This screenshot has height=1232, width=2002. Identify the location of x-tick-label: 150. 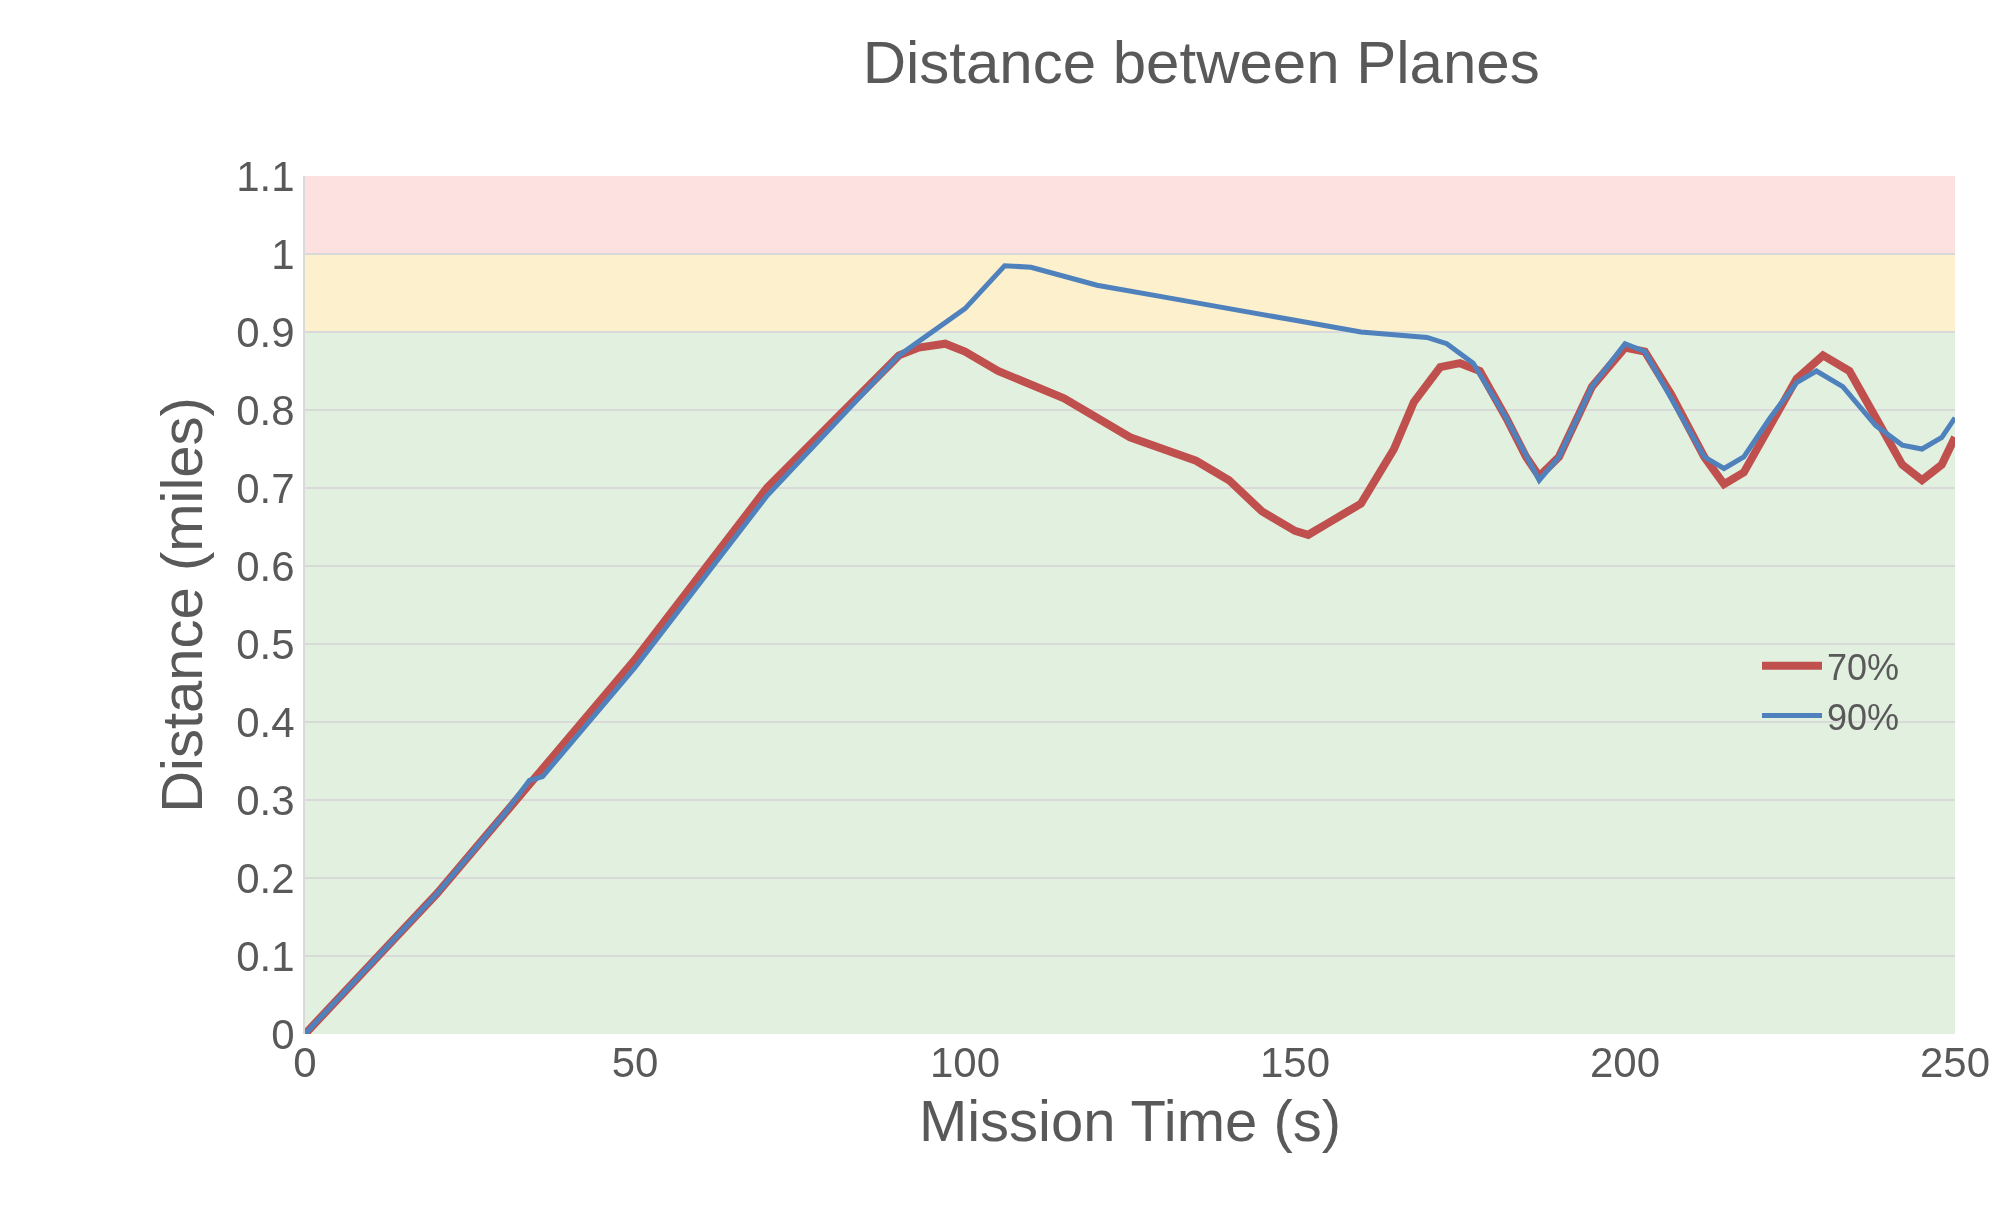
(1295, 1062).